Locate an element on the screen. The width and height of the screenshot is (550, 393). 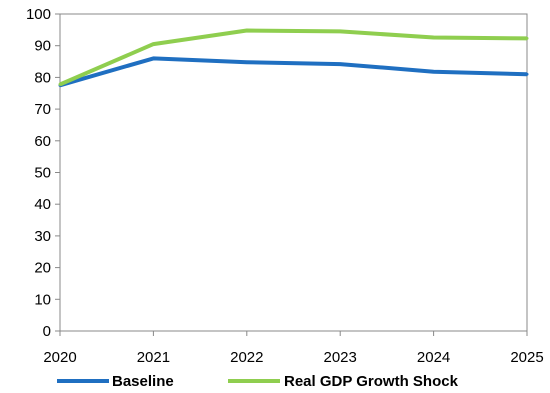
x-tick-label: 2022 is located at coordinates (246, 357).